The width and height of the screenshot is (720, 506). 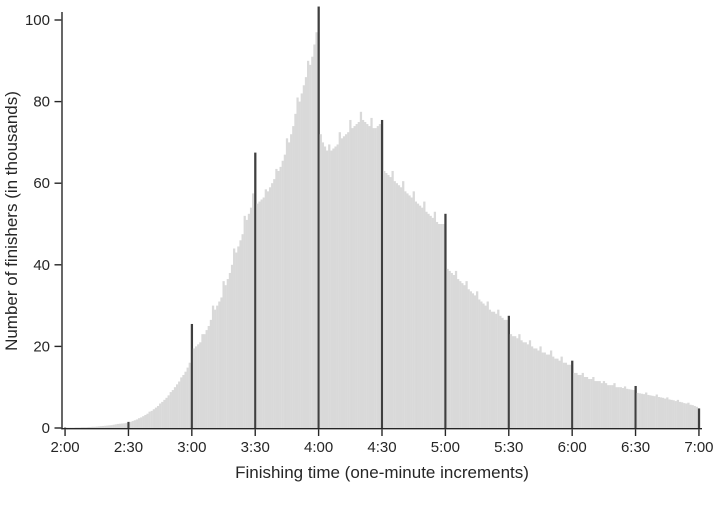 What do you see at coordinates (508, 447) in the screenshot?
I see `x-tick-label: 5:30` at bounding box center [508, 447].